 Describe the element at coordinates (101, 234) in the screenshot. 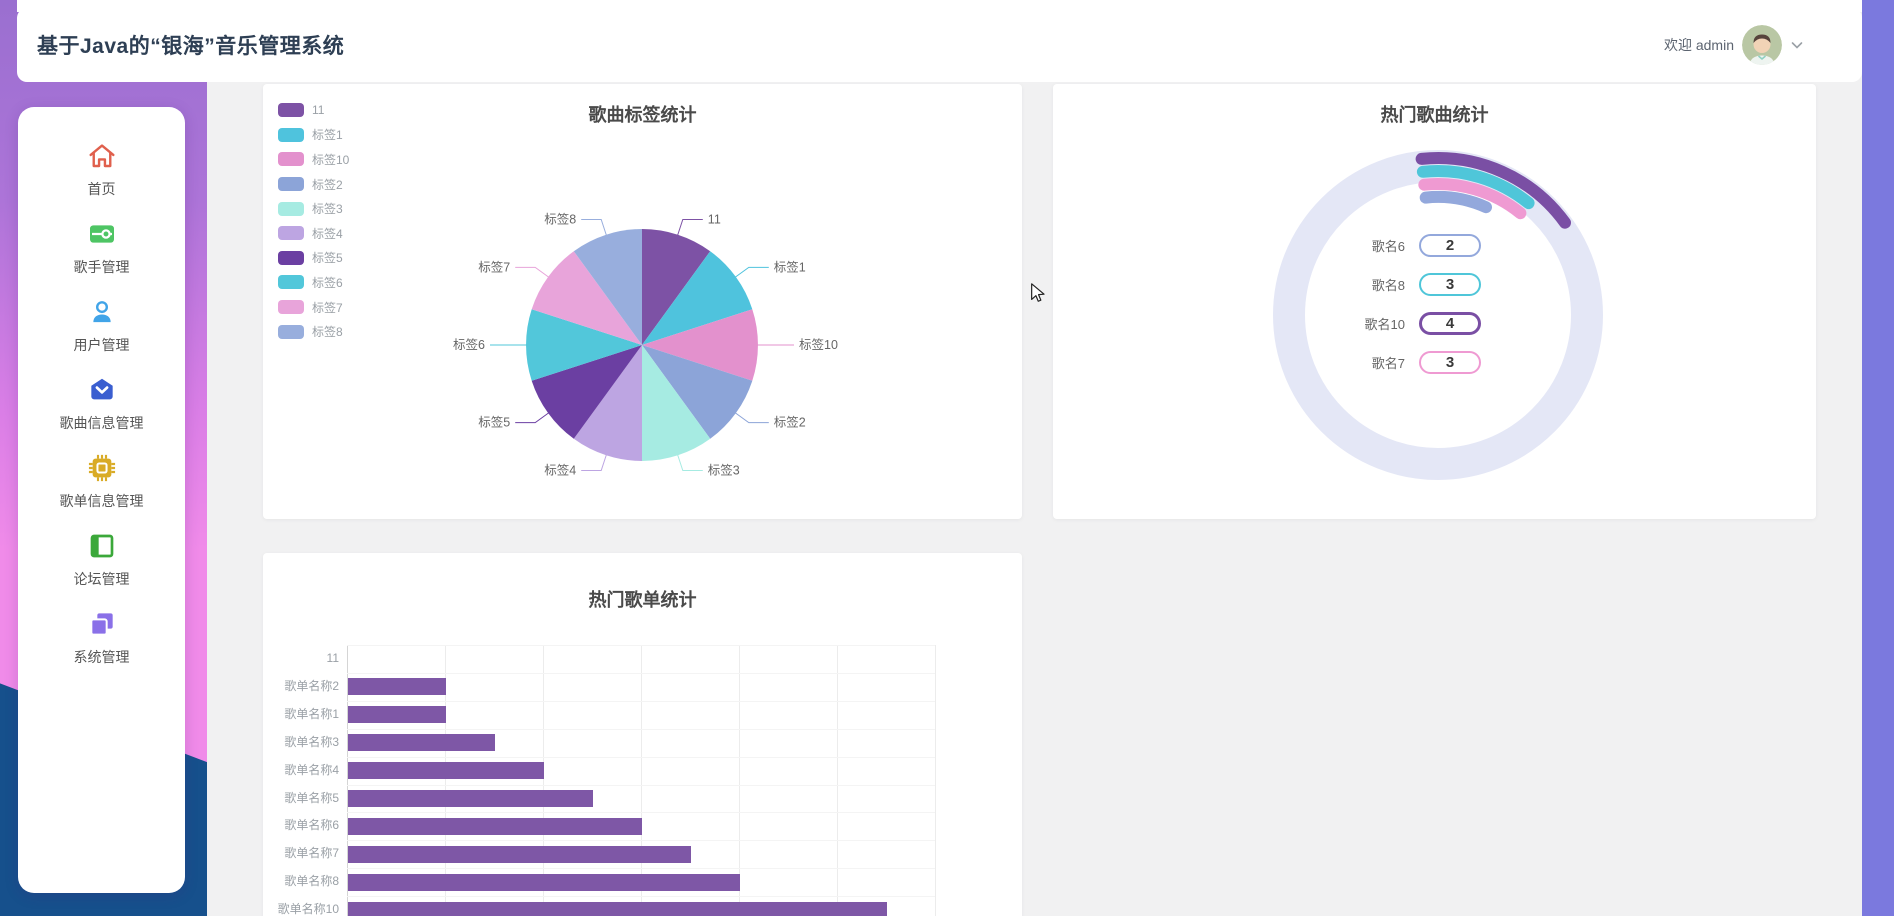

I see `singer-icon` at that location.